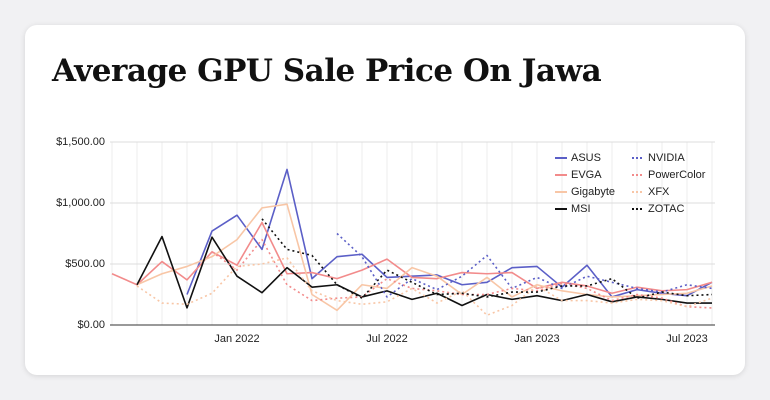 This screenshot has width=770, height=400. Describe the element at coordinates (536, 339) in the screenshot. I see `x-tick-label: Jan 2023` at that location.